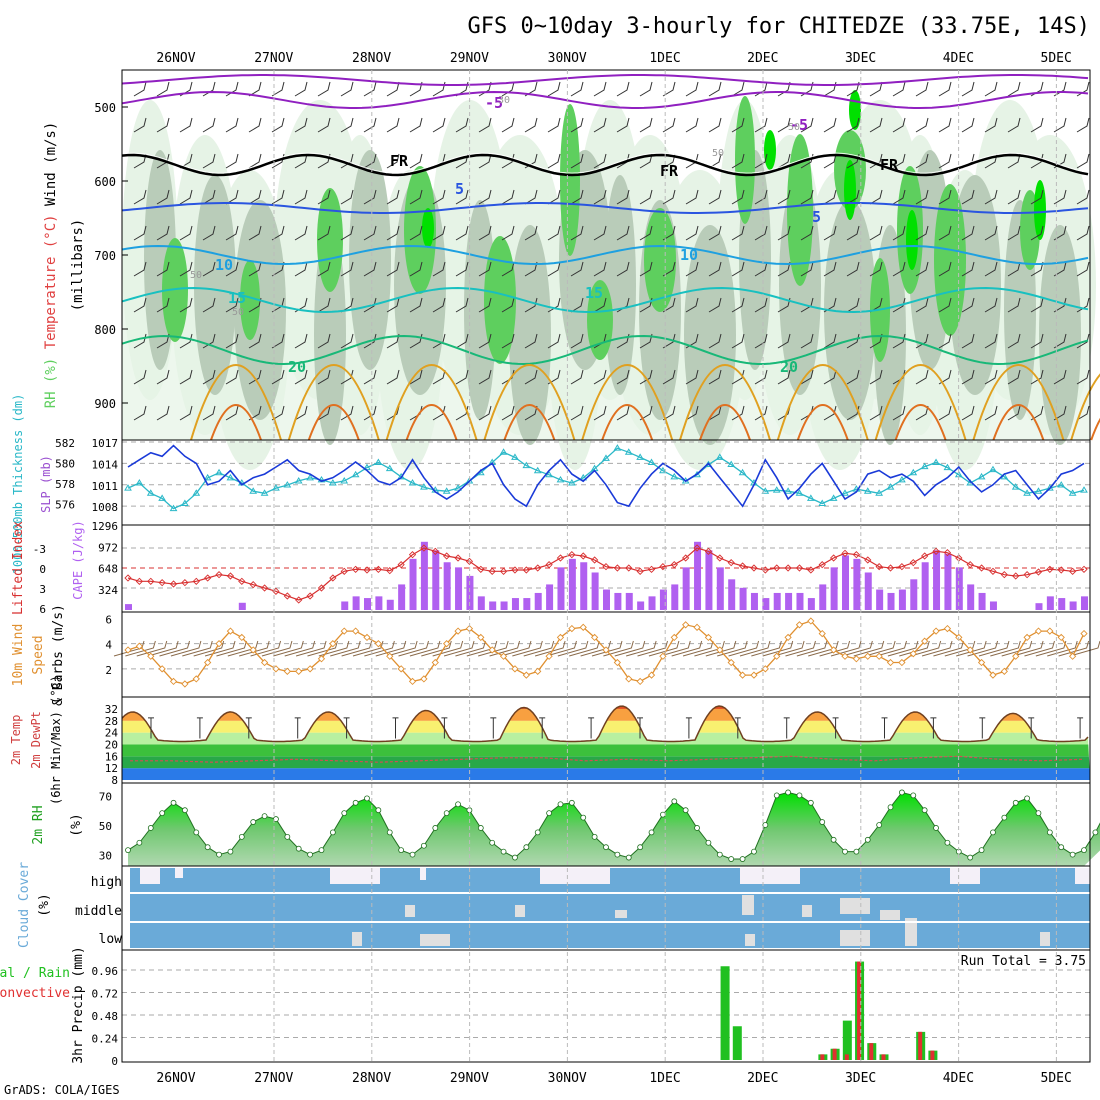 The height and width of the screenshot is (1100, 1100). Describe the element at coordinates (58, 655) in the screenshot. I see `wind-ylabel-3: & Barbs (m/s)` at that location.